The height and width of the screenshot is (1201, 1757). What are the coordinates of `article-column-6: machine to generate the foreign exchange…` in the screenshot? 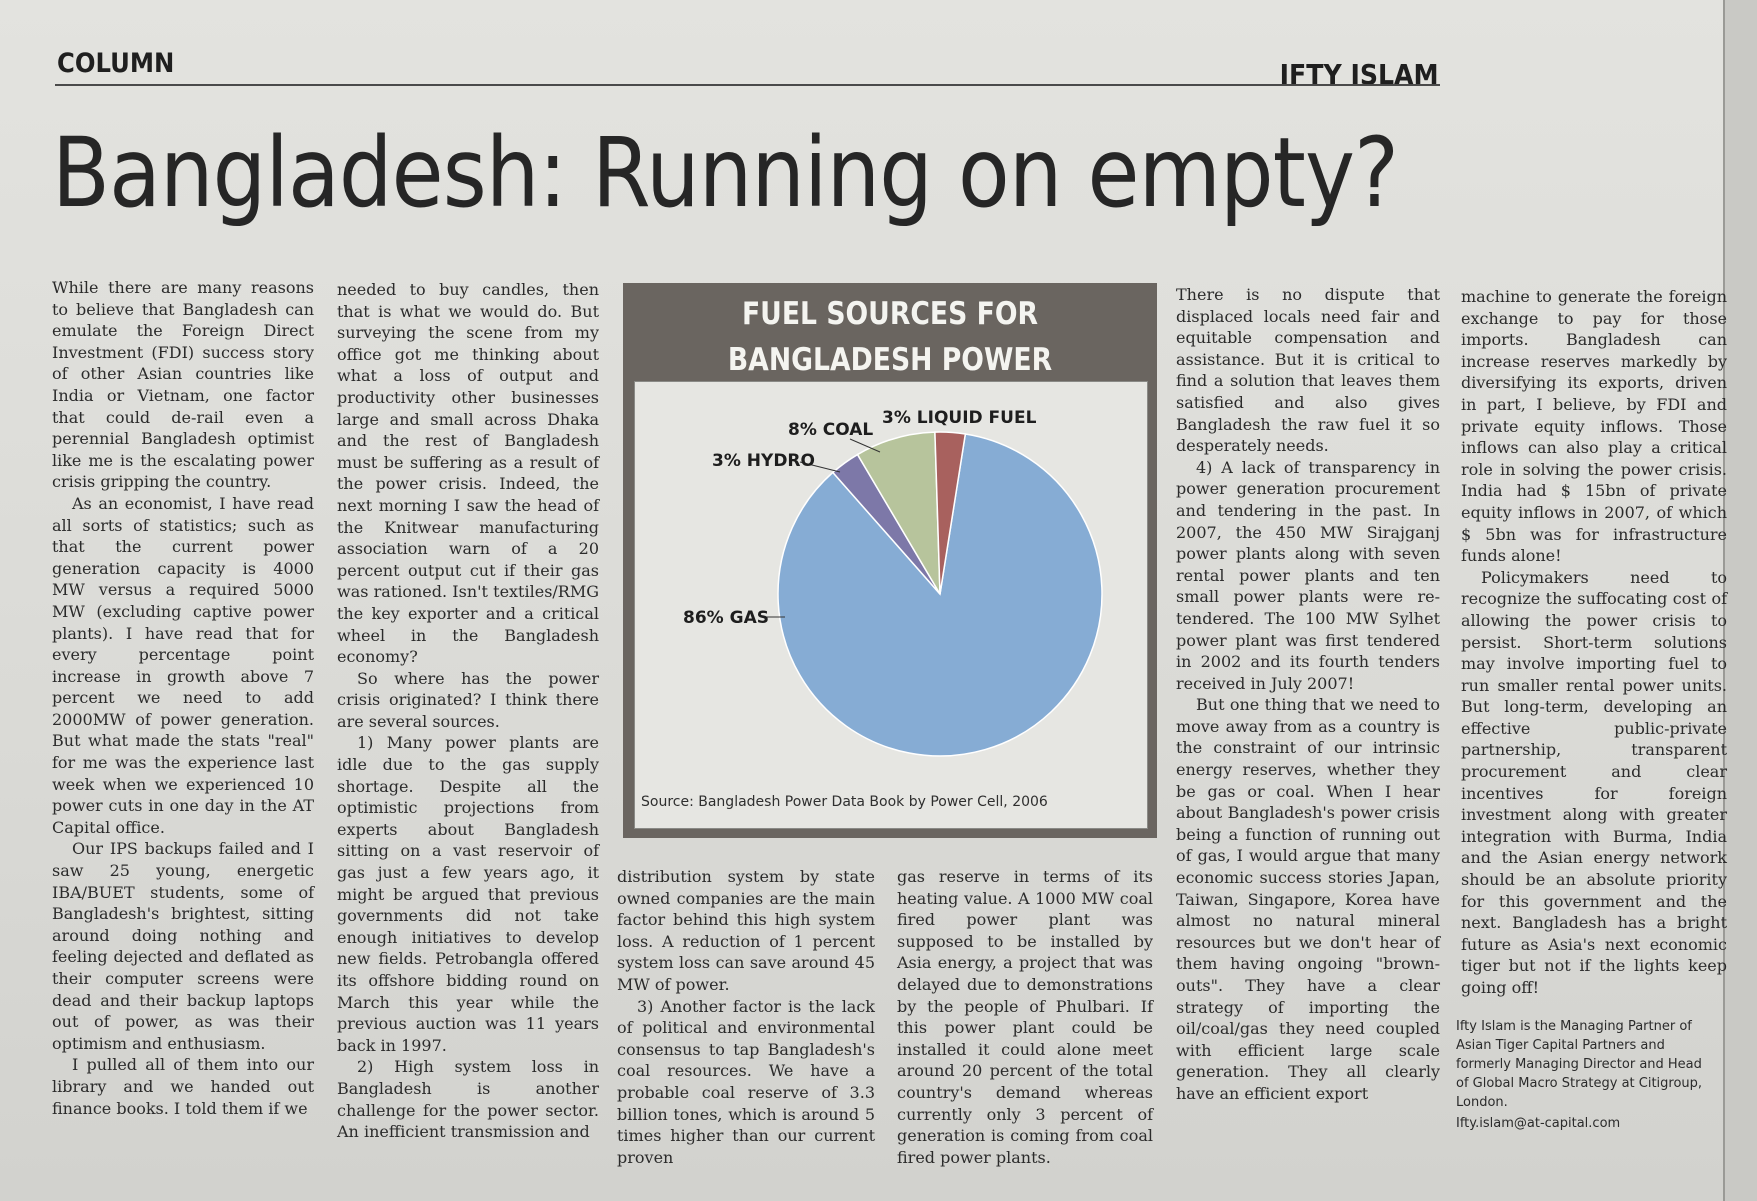 It's located at (1594, 642).